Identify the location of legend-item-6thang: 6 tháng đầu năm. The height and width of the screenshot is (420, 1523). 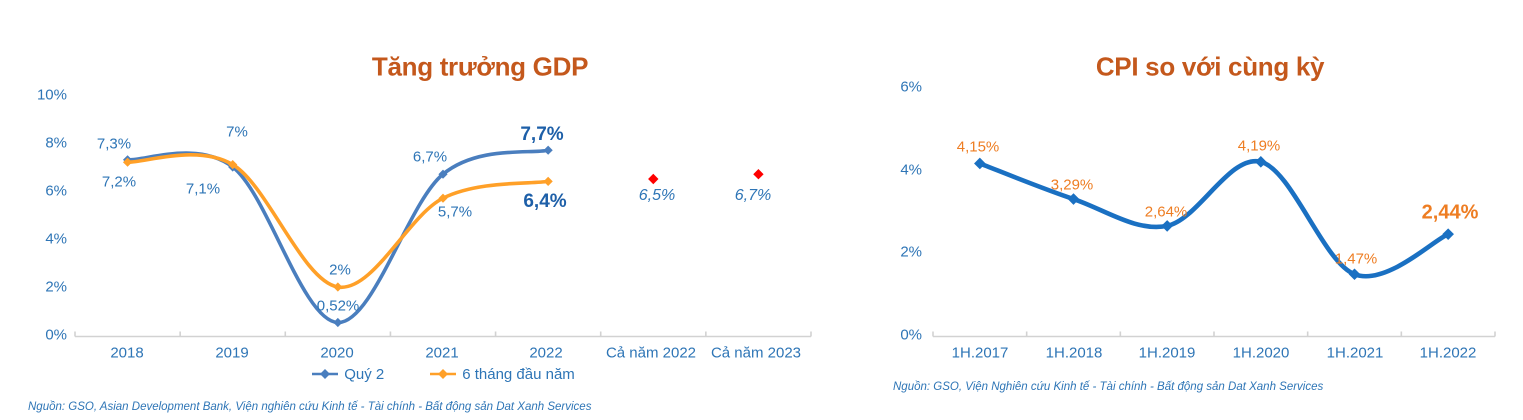
(502, 374).